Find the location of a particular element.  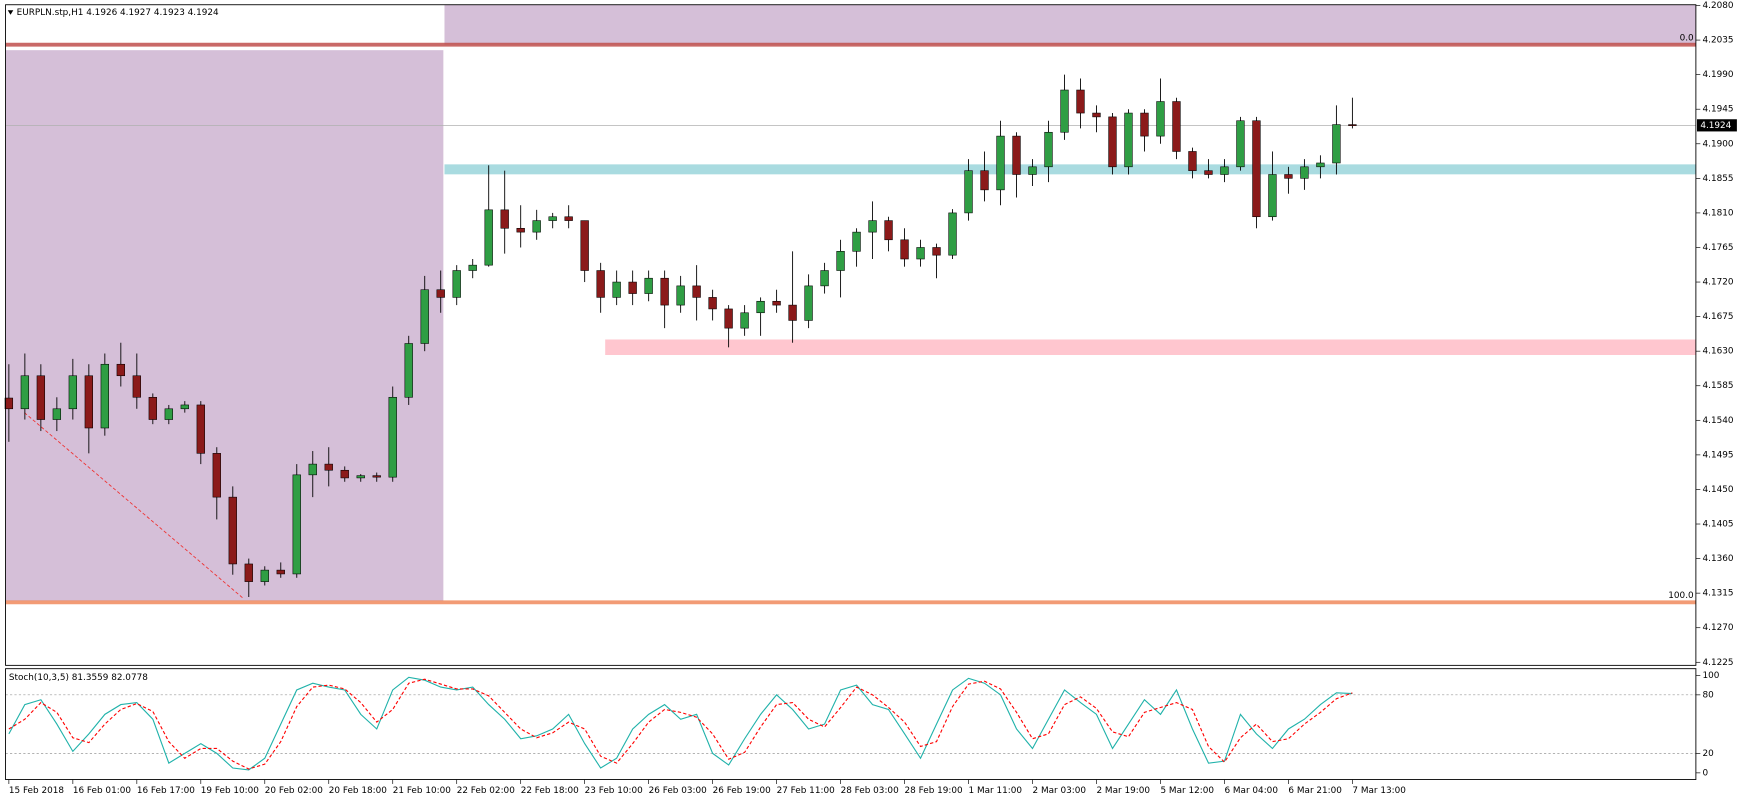

x-tick-label: 22 Feb 18:00 is located at coordinates (550, 791).